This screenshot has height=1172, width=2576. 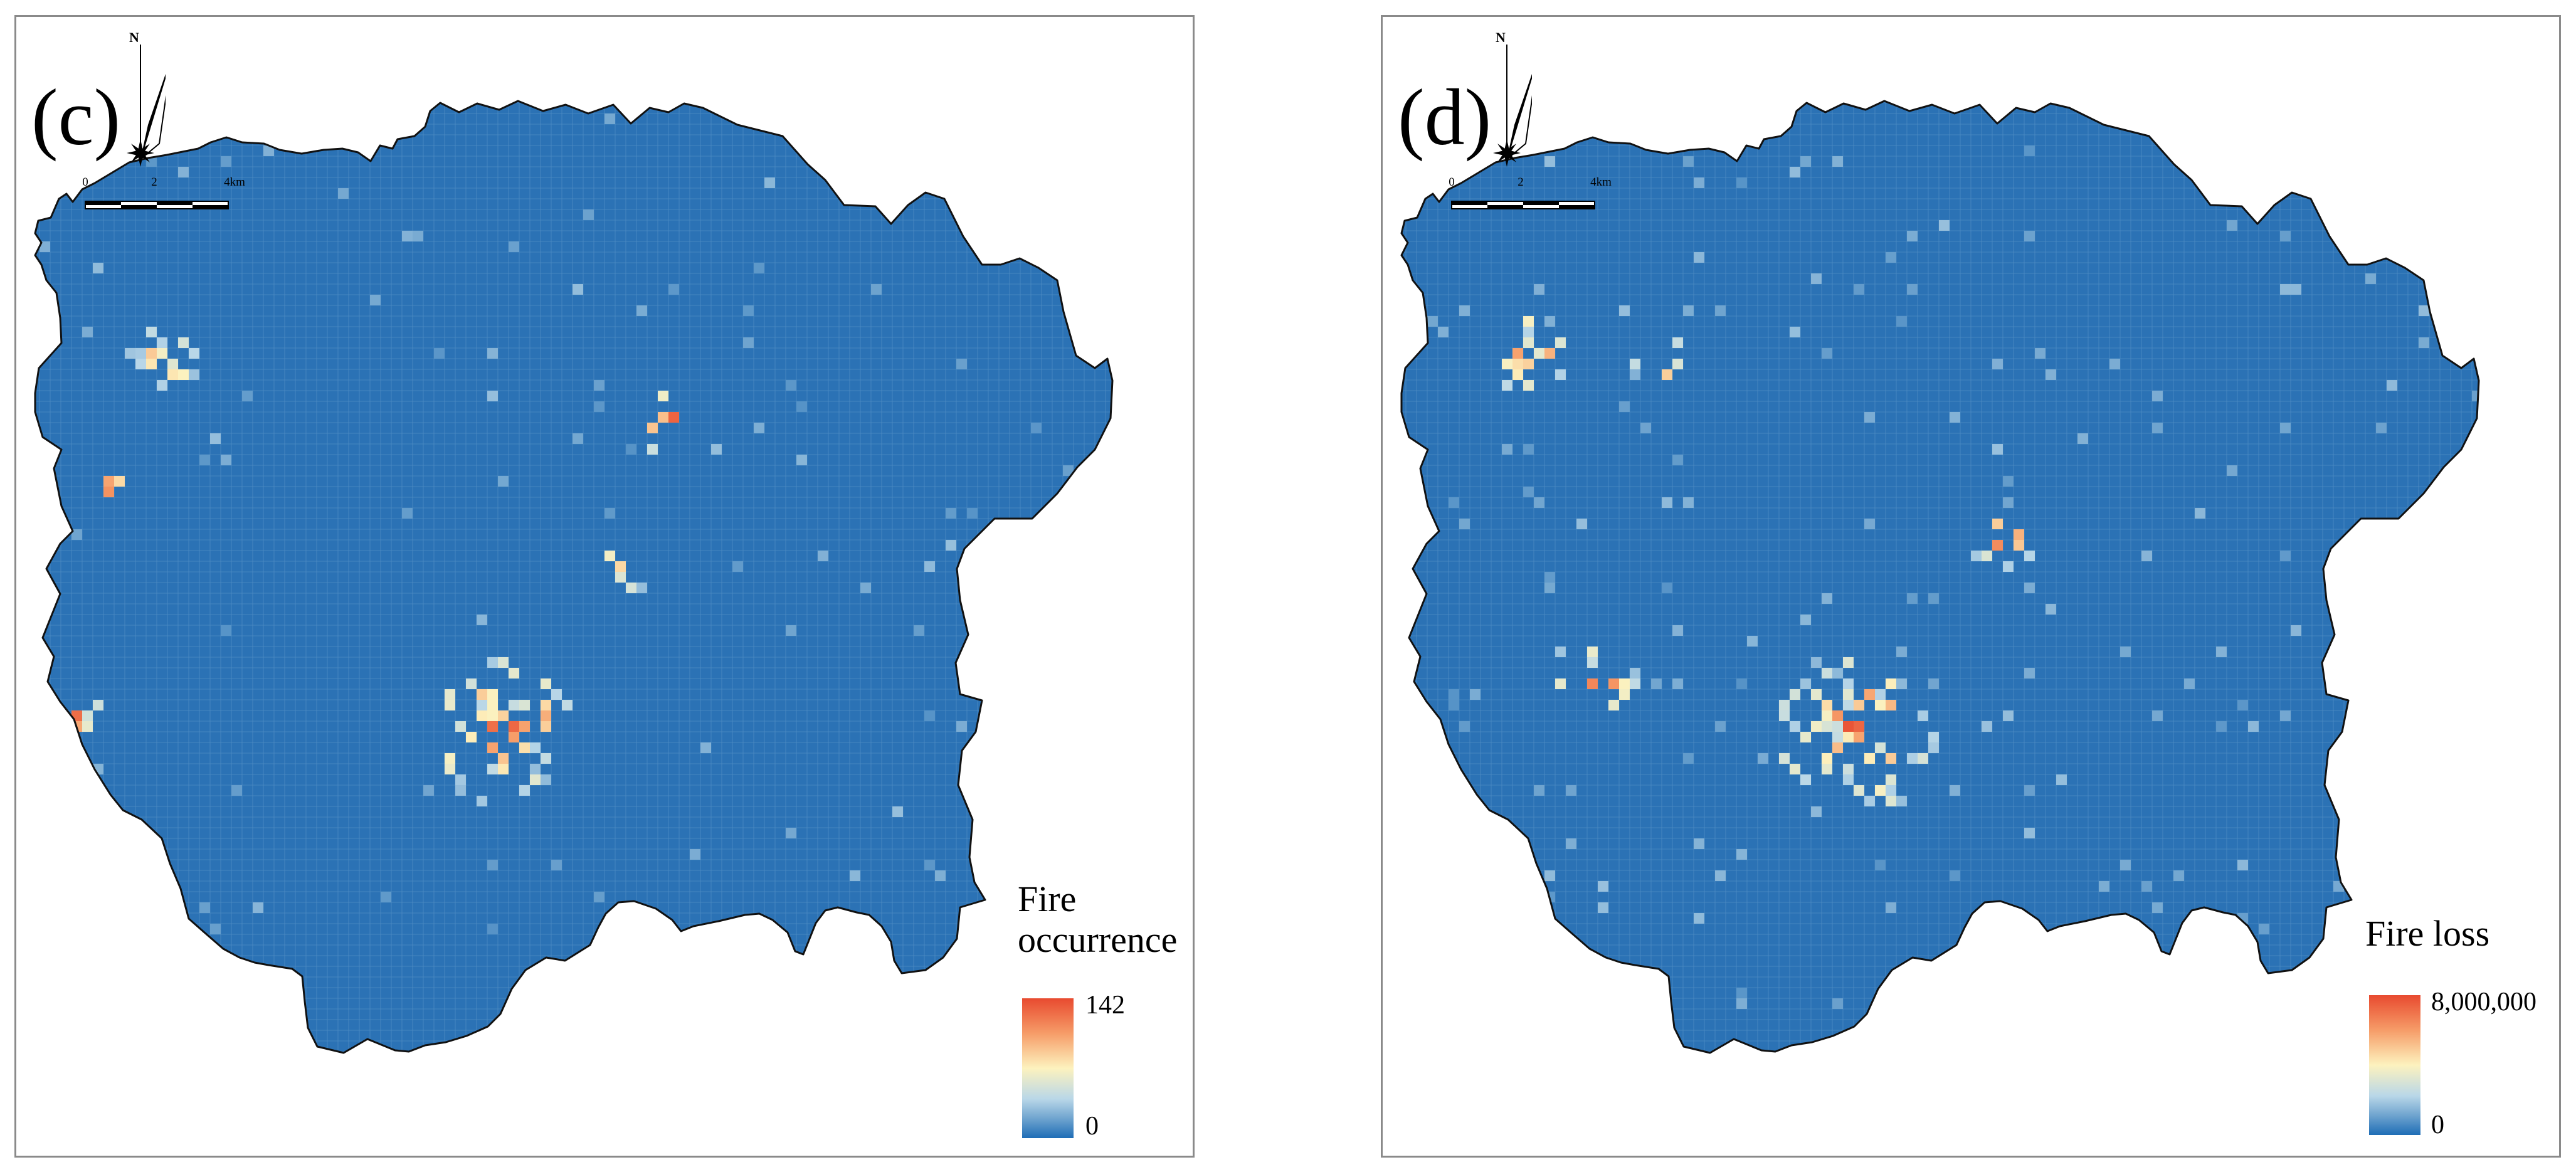 I want to click on scale-tick-4: 4km, so click(x=1601, y=182).